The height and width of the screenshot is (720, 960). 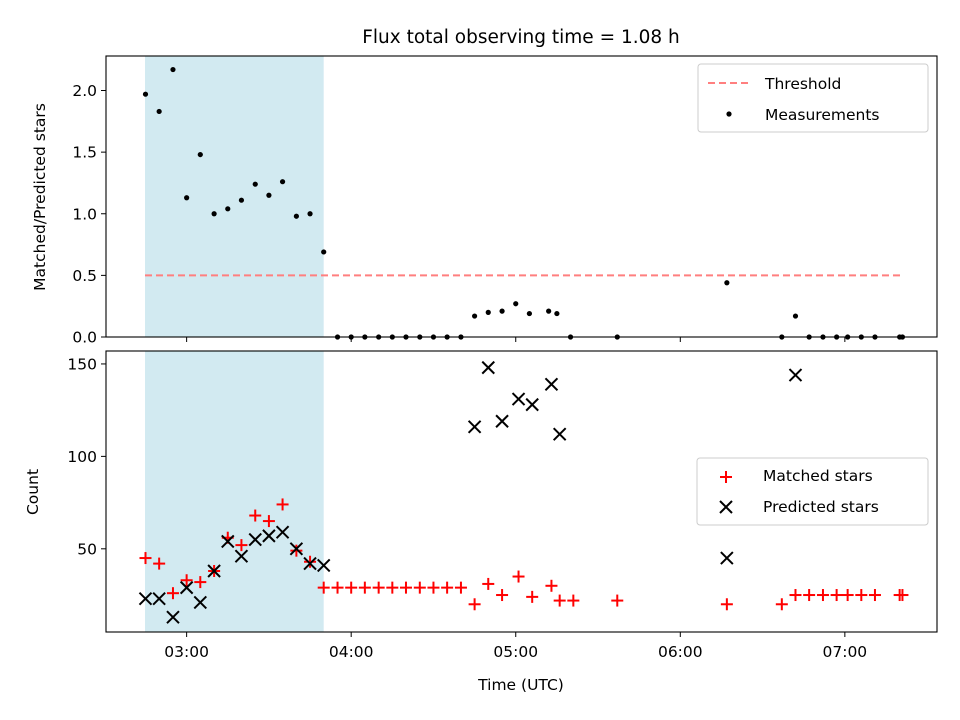 I want to click on legend-measurements-swatch, so click(x=729, y=114).